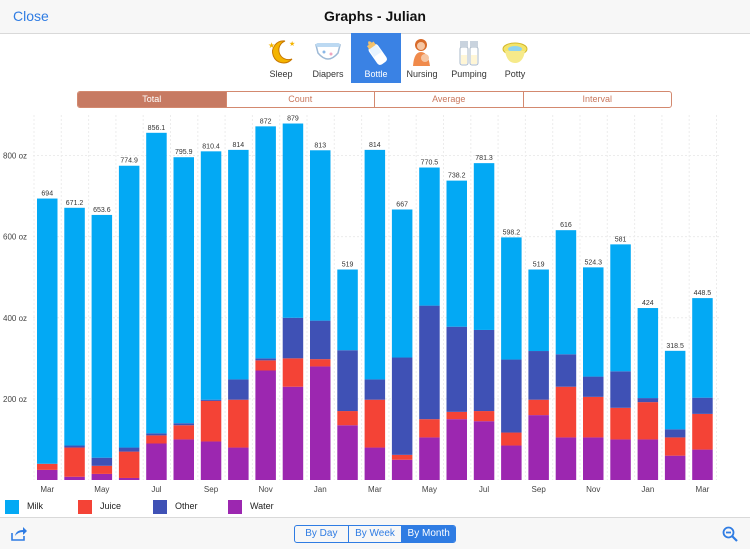 This screenshot has height=549, width=750. I want to click on legend-label: Milk, so click(35, 506).